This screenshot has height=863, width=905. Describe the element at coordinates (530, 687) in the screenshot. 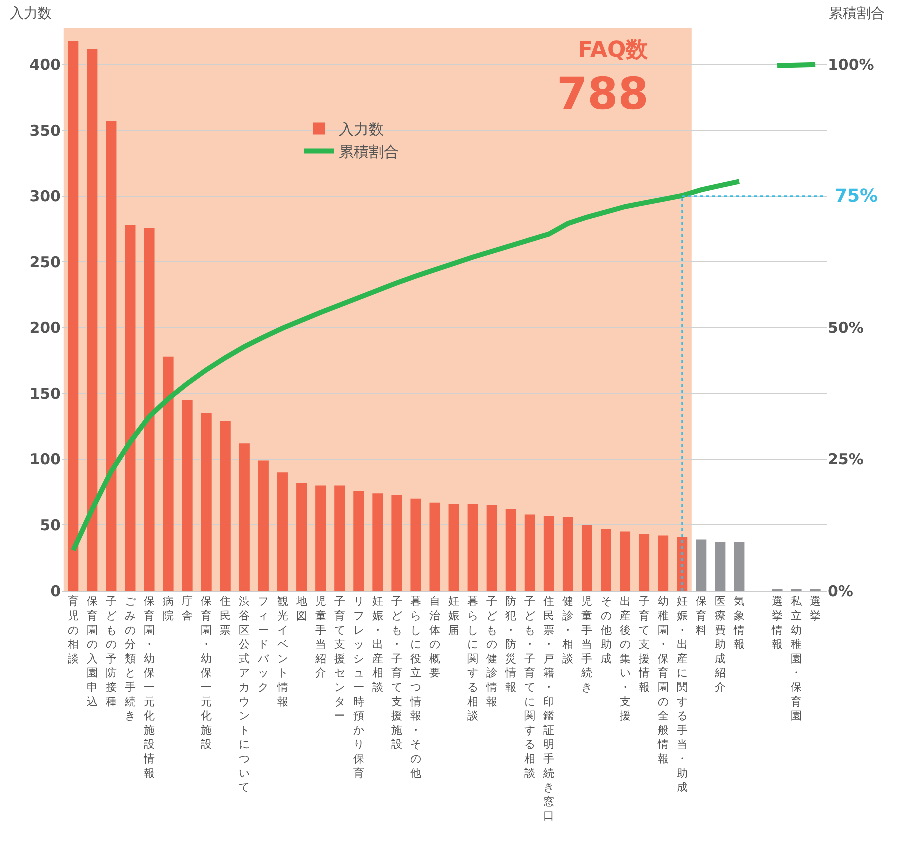

I see `category-label: 子ども・子育てに関する相談` at that location.